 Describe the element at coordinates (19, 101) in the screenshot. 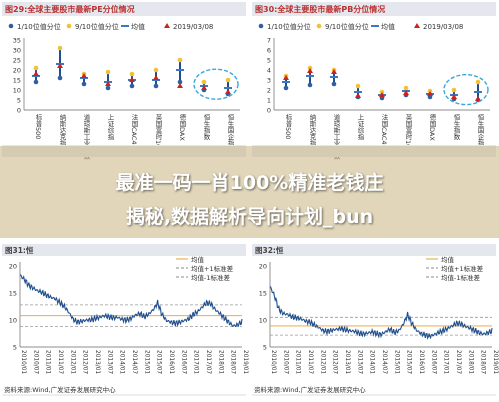

I see `pe-y-tick-1: 5` at that location.